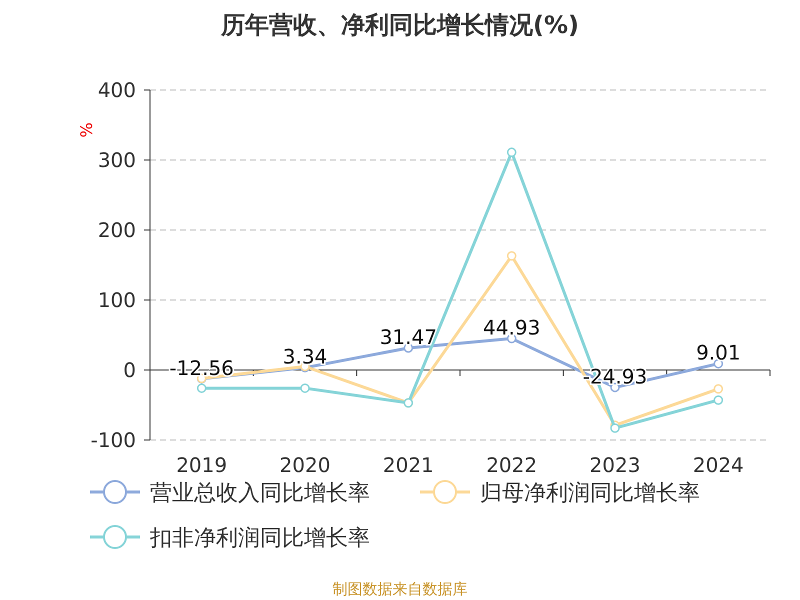 The image size is (800, 600). What do you see at coordinates (117, 230) in the screenshot?
I see `y-tick-label: 200` at bounding box center [117, 230].